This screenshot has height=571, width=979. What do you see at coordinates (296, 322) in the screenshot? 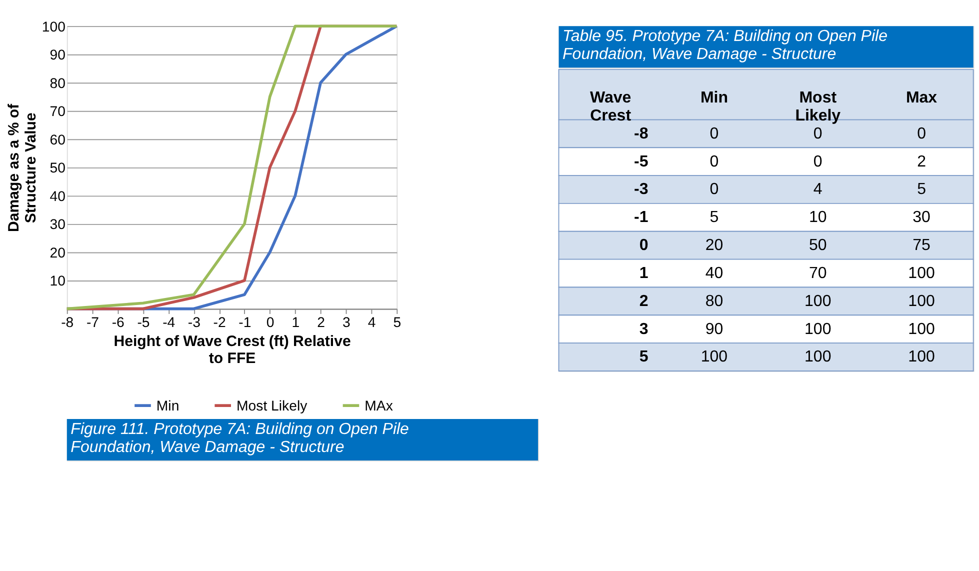
I see `x-tick-label: 1` at bounding box center [296, 322].